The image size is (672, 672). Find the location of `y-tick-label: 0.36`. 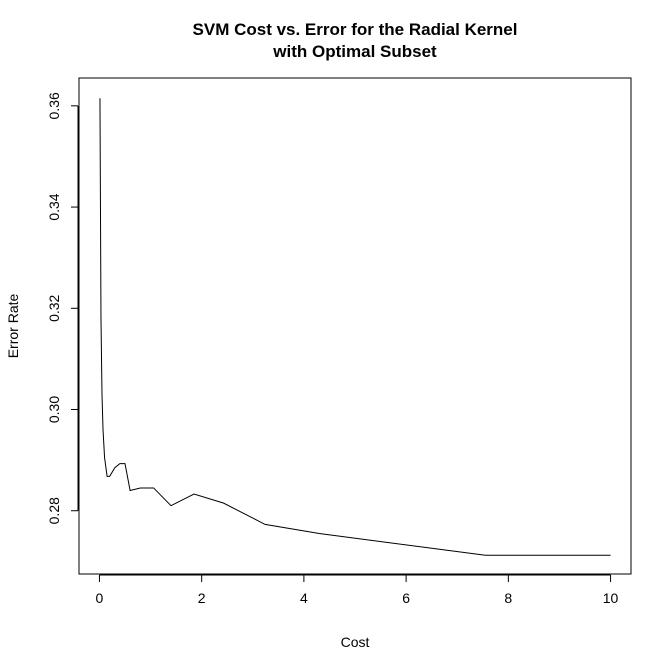

y-tick-label: 0.36 is located at coordinates (54, 105).